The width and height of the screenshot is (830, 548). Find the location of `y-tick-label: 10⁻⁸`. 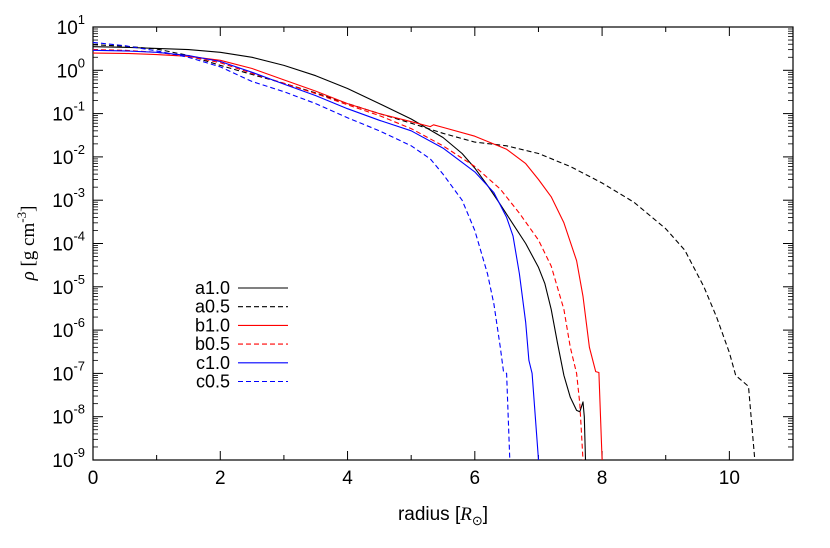

y-tick-label: 10⁻⁸ is located at coordinates (68, 415).